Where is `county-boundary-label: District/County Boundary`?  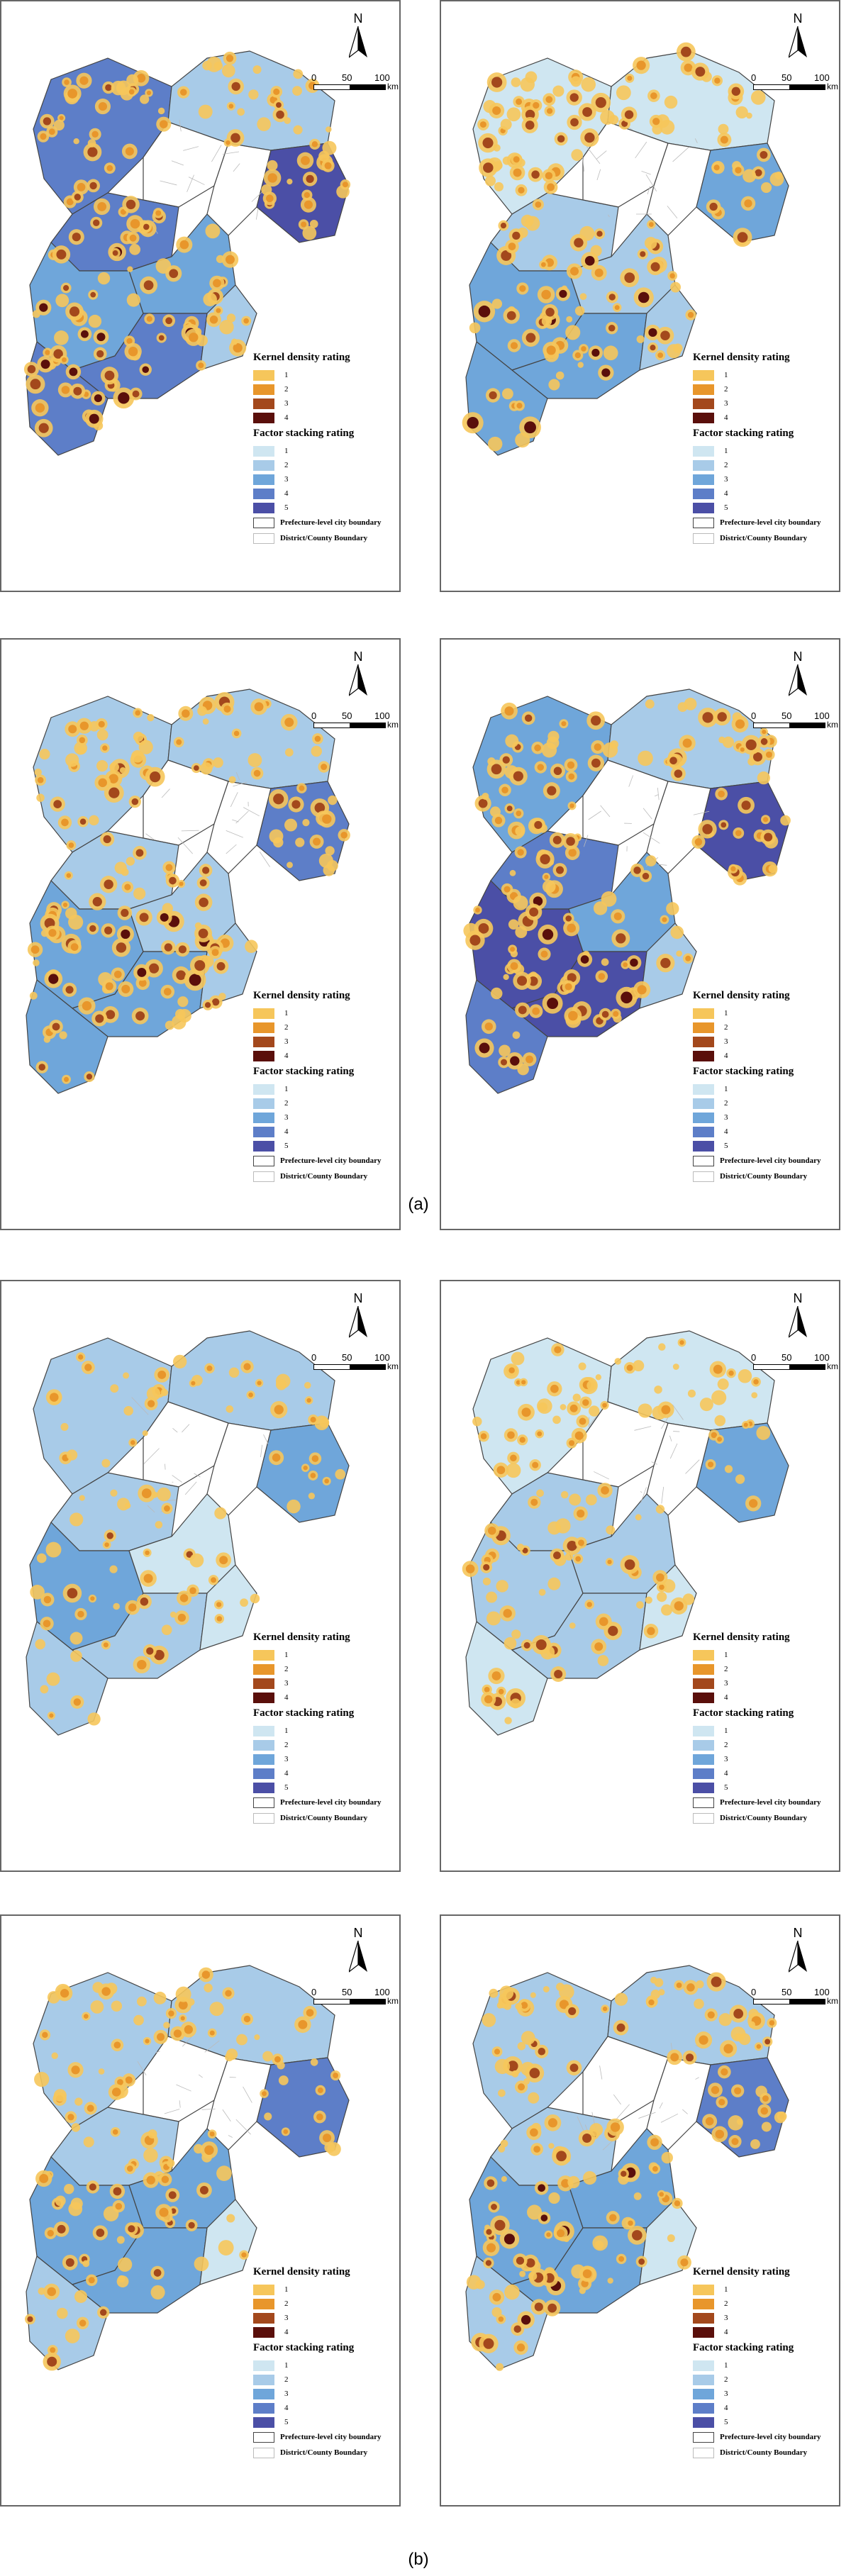 county-boundary-label: District/County Boundary is located at coordinates (764, 1818).